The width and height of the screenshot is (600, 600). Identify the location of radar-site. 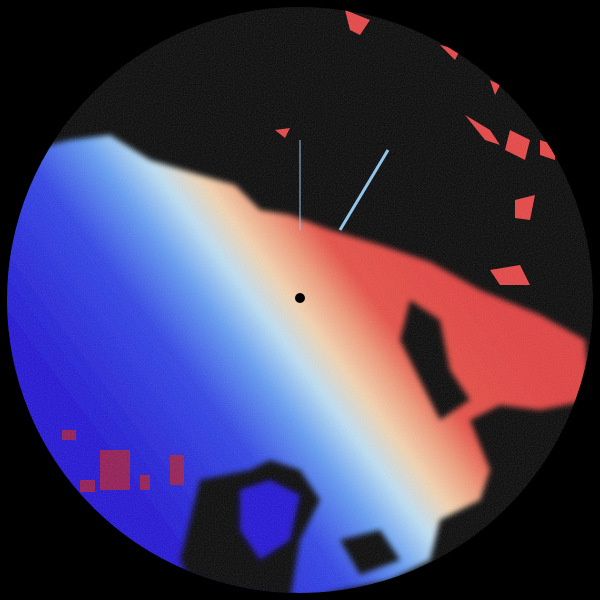
(300, 298).